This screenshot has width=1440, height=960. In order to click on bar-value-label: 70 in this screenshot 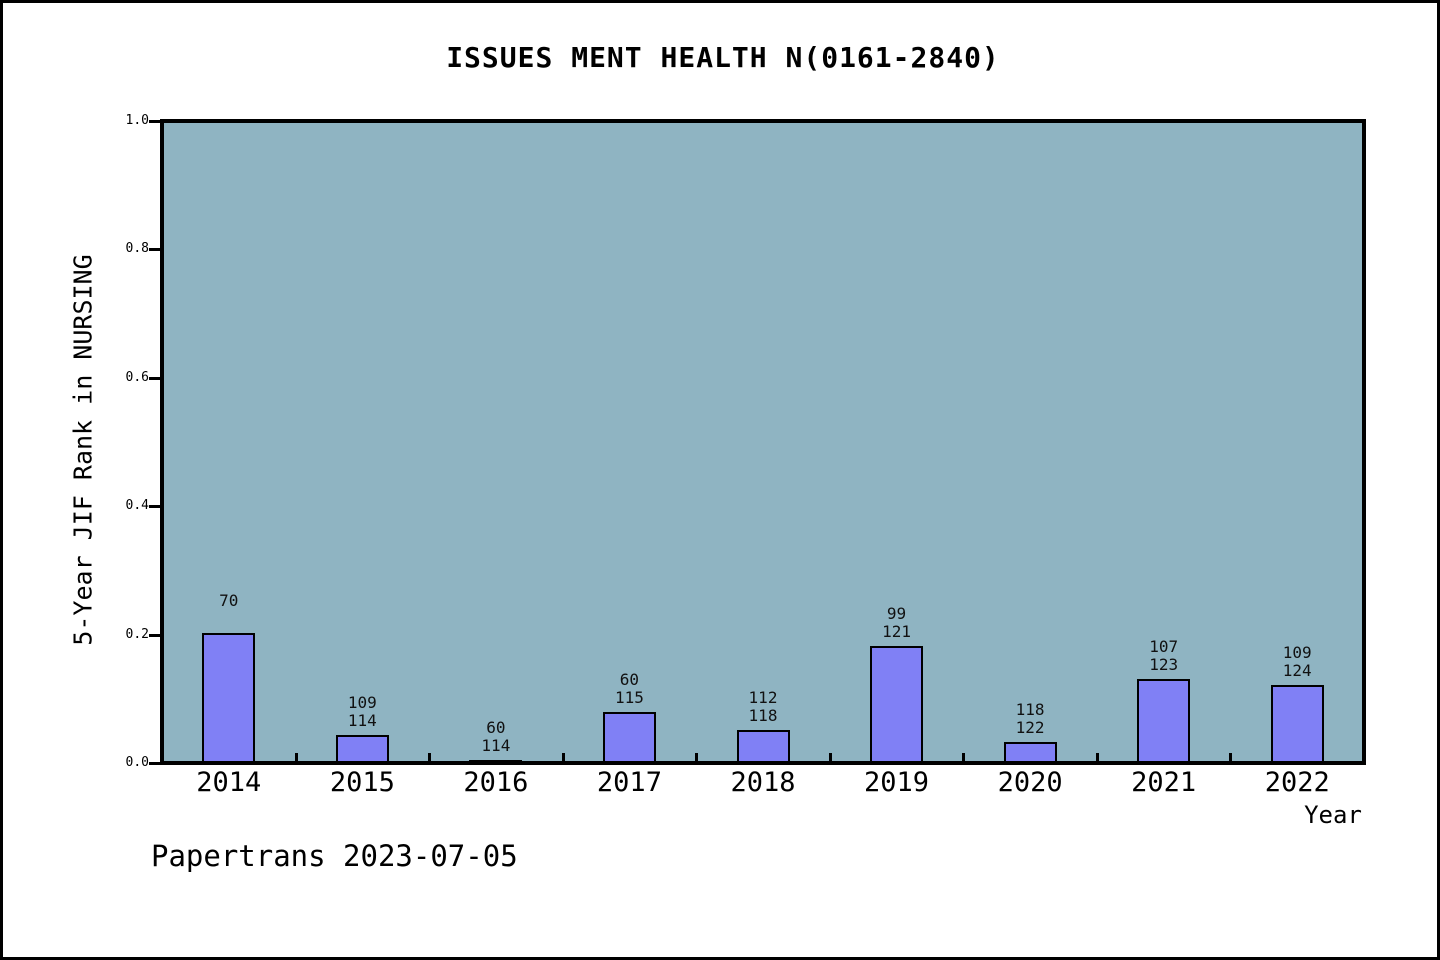, I will do `click(229, 610)`.